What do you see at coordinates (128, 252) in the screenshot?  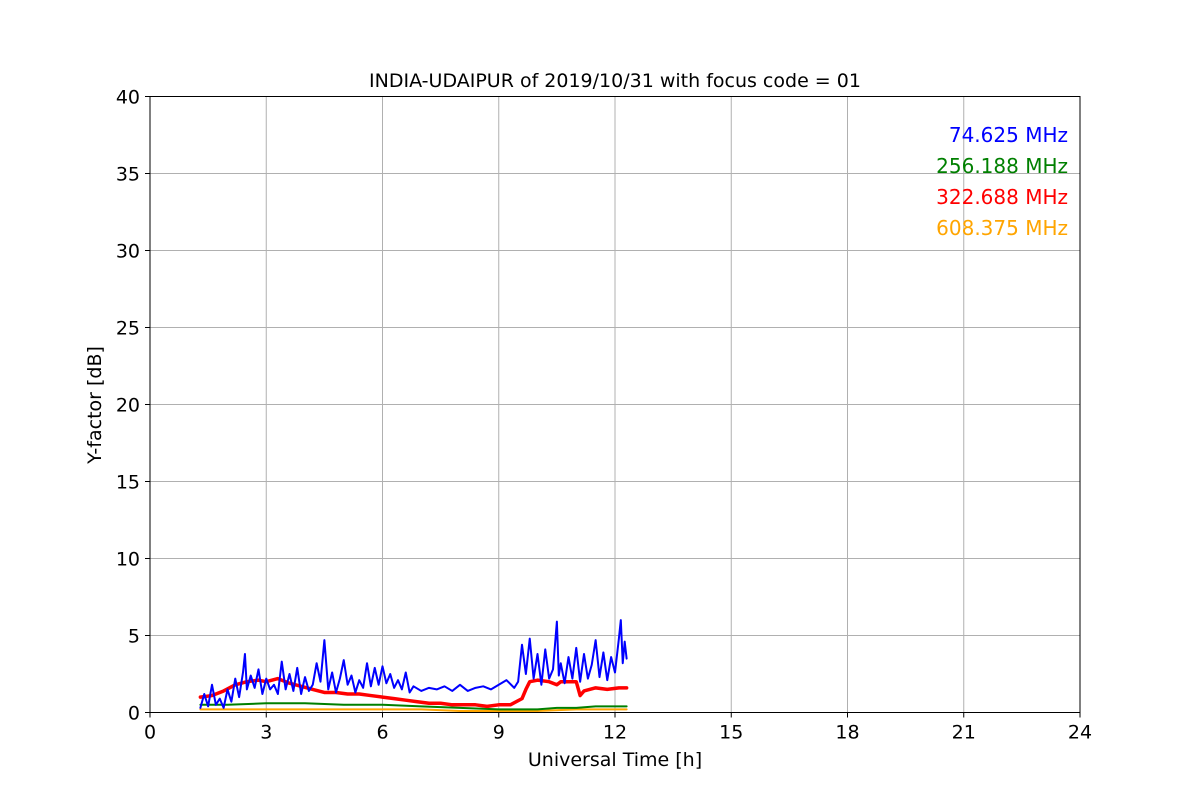 I see `y-tick-label: 30` at bounding box center [128, 252].